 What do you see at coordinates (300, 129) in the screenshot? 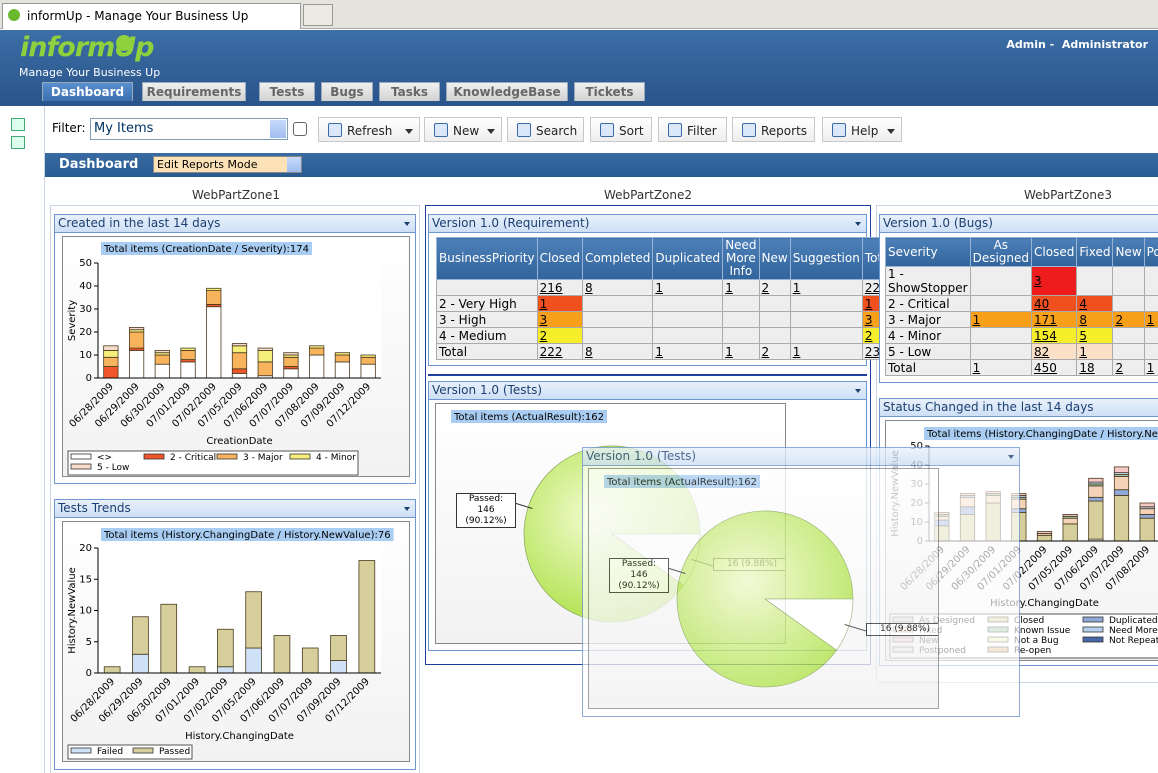
I see `filter-icon` at bounding box center [300, 129].